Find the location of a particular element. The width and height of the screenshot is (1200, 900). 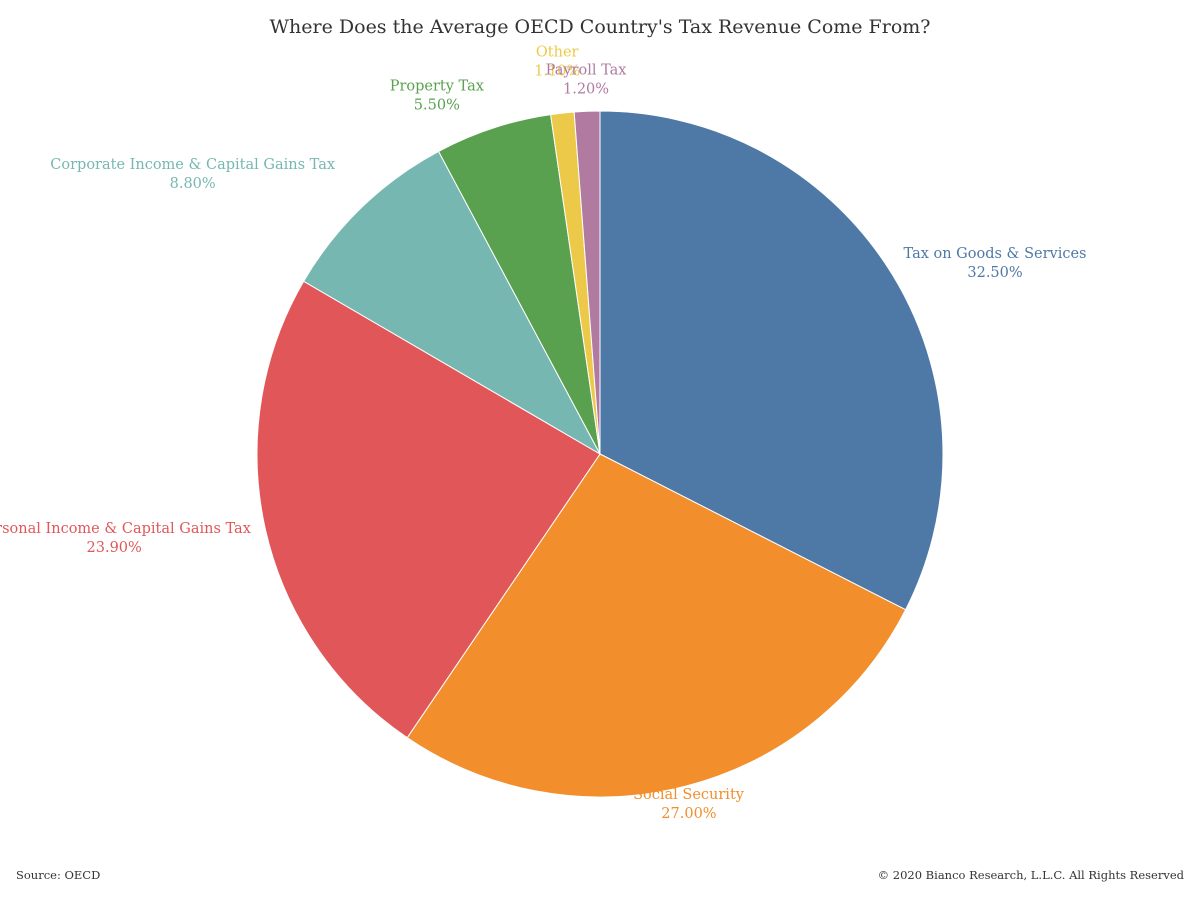

slice-label-0: Tax on Goods & Services is located at coordinates (995, 254).